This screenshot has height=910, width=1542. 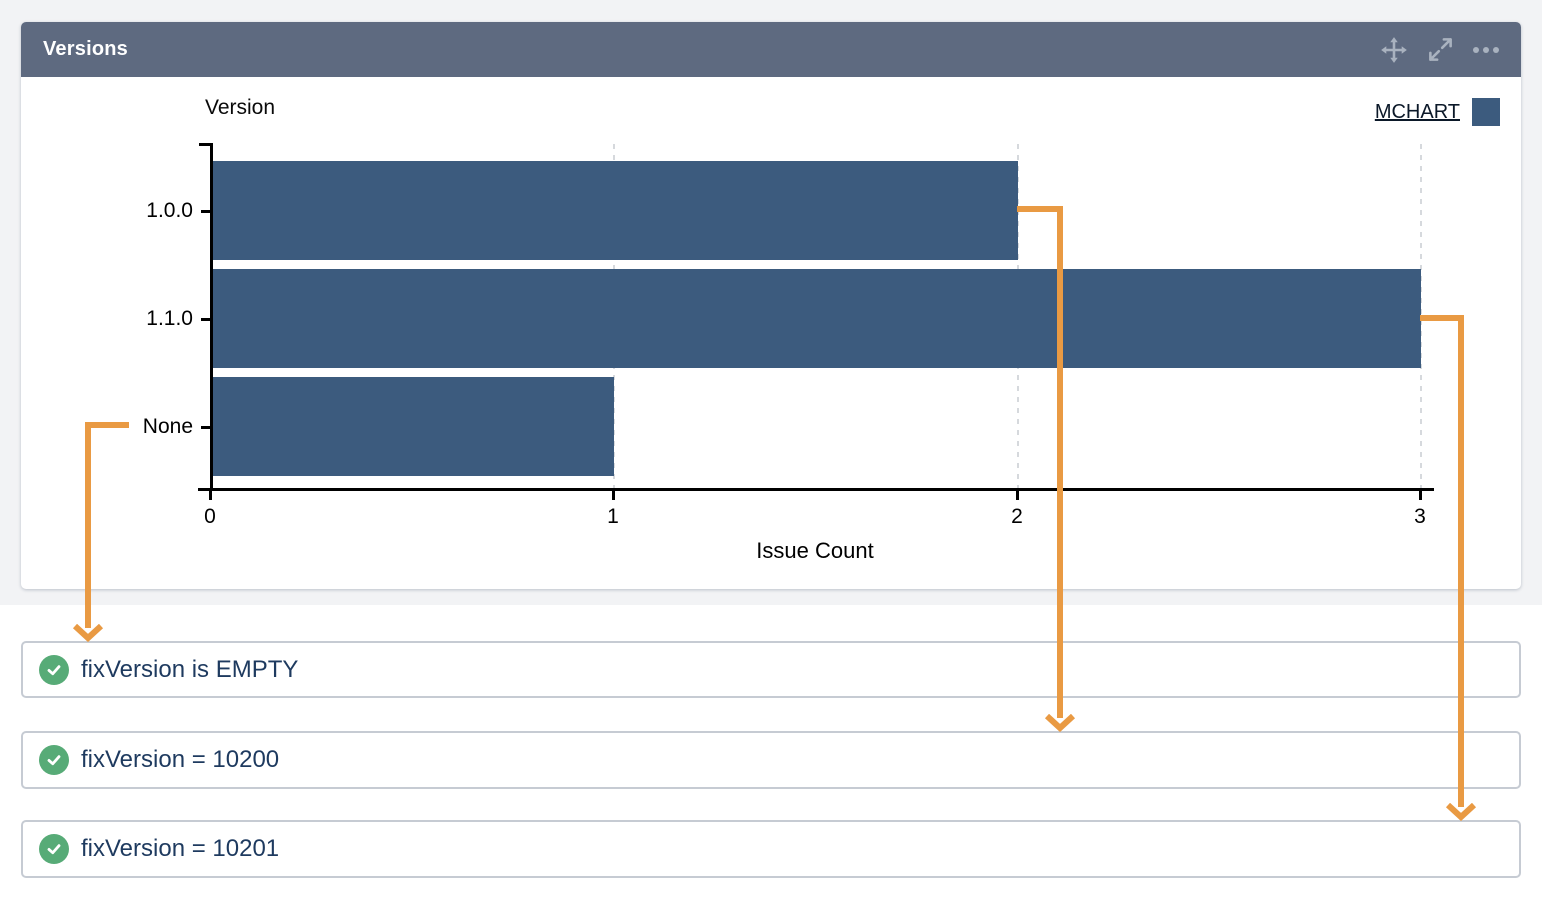 I want to click on x-axis-line, so click(x=816, y=489).